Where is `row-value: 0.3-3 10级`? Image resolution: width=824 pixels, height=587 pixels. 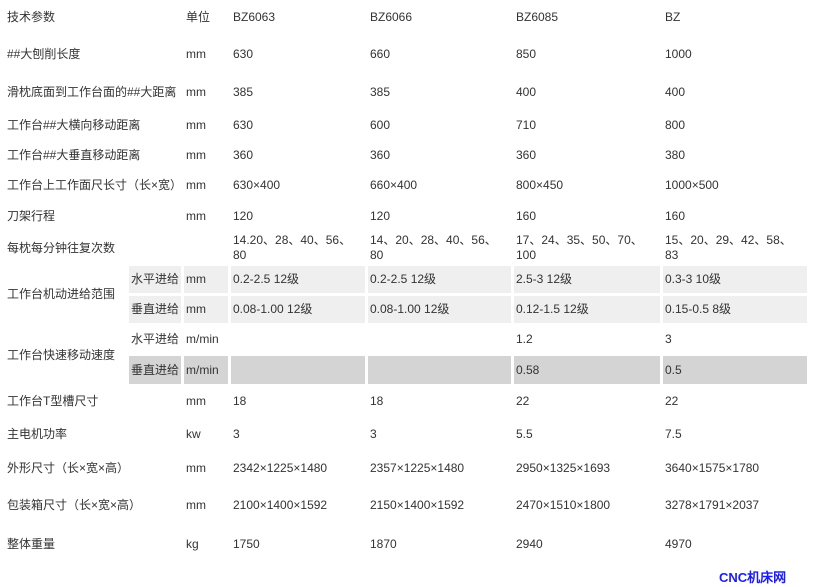
row-value: 0.3-3 10级 is located at coordinates (735, 279).